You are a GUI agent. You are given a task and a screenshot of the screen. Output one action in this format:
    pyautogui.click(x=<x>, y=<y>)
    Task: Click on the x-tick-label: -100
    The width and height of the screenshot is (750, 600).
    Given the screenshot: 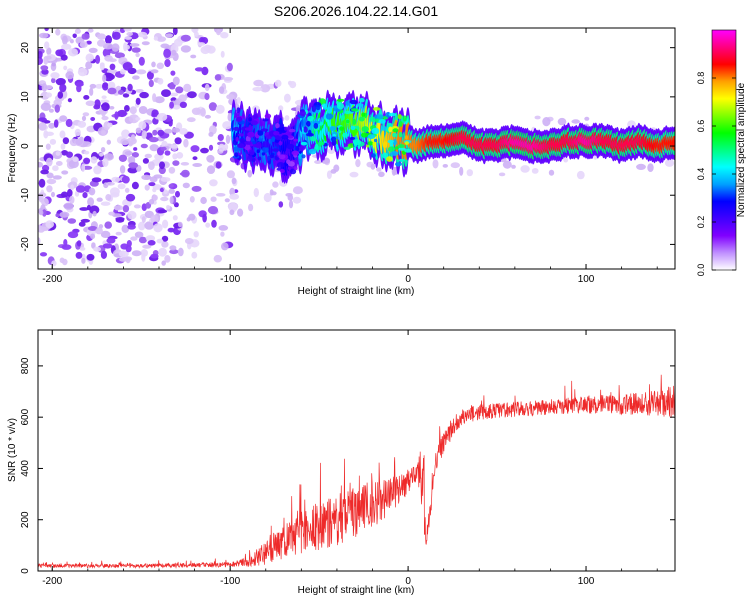 What is the action you would take?
    pyautogui.click(x=230, y=581)
    